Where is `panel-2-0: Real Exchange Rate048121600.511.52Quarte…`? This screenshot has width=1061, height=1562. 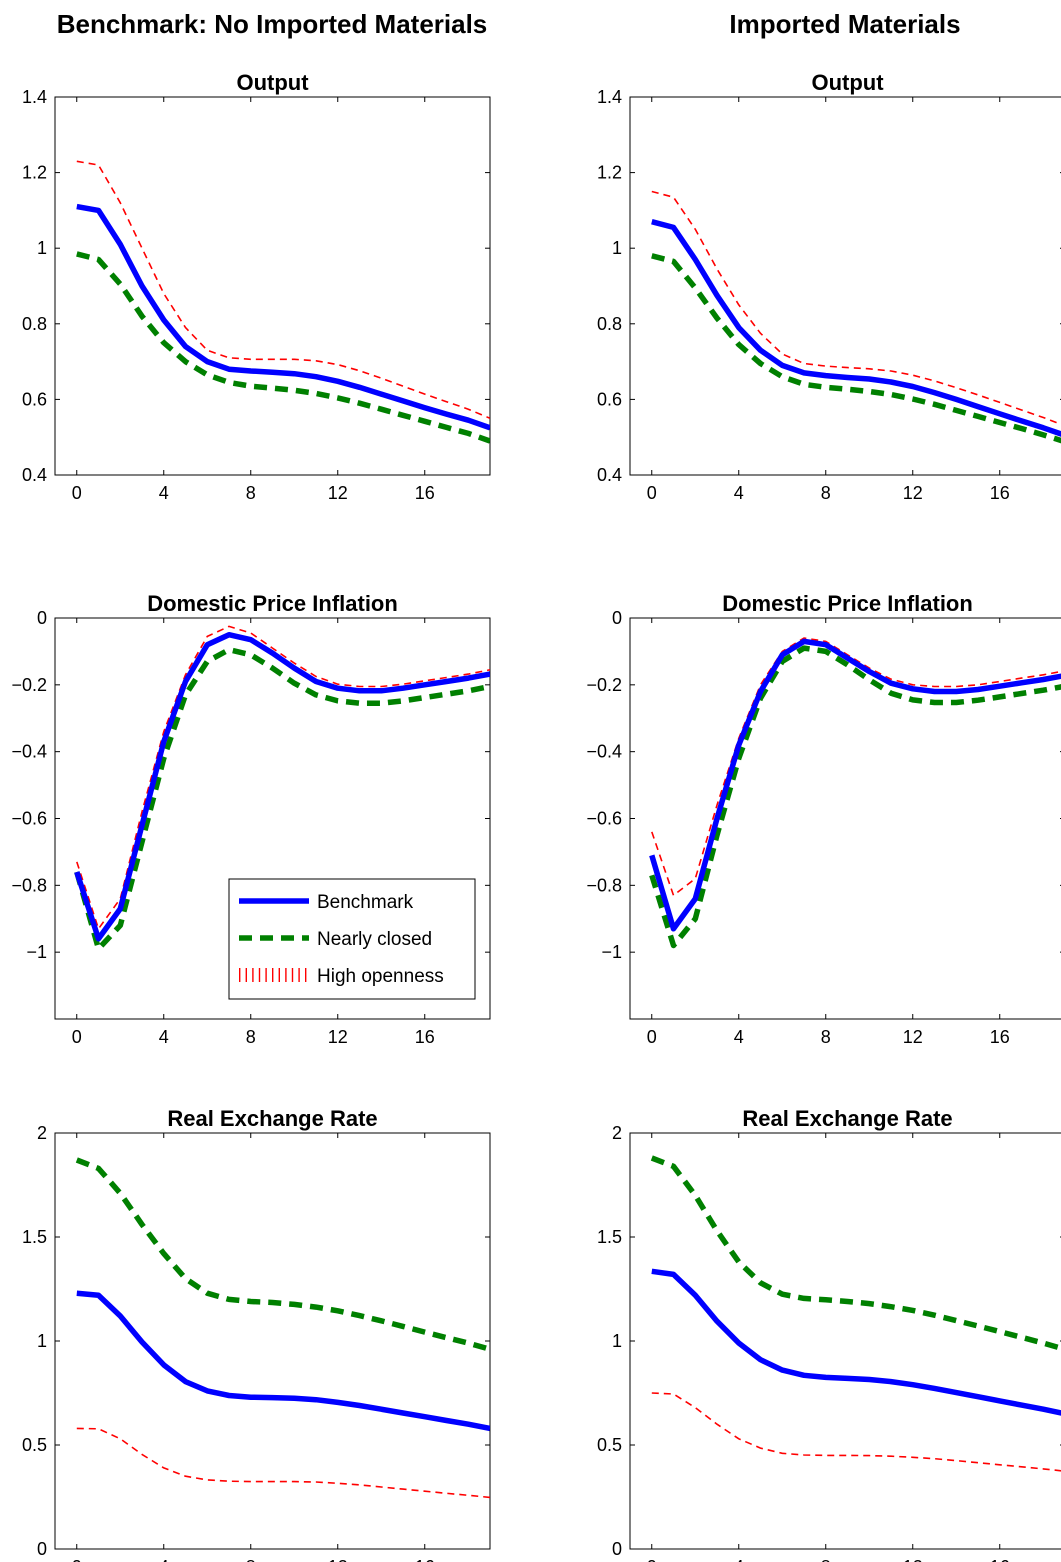 panel-2-0: Real Exchange Rate048121600.511.52Quarte… is located at coordinates (256, 1334).